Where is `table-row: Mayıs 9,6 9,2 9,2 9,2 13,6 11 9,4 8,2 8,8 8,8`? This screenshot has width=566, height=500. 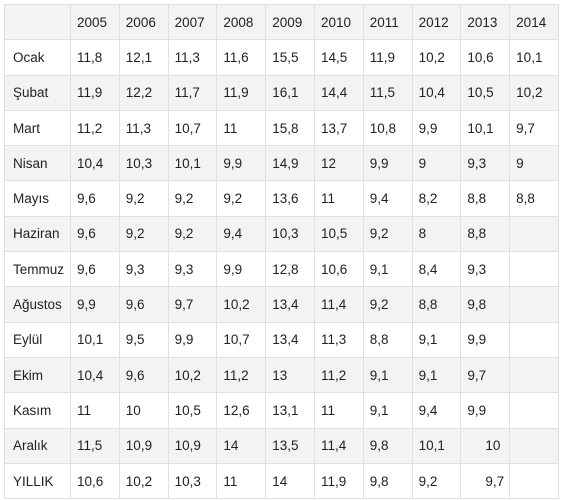
table-row: Mayıs 9,6 9,2 9,2 9,2 13,6 11 9,4 8,2 8,8 8,8 is located at coordinates (281, 198).